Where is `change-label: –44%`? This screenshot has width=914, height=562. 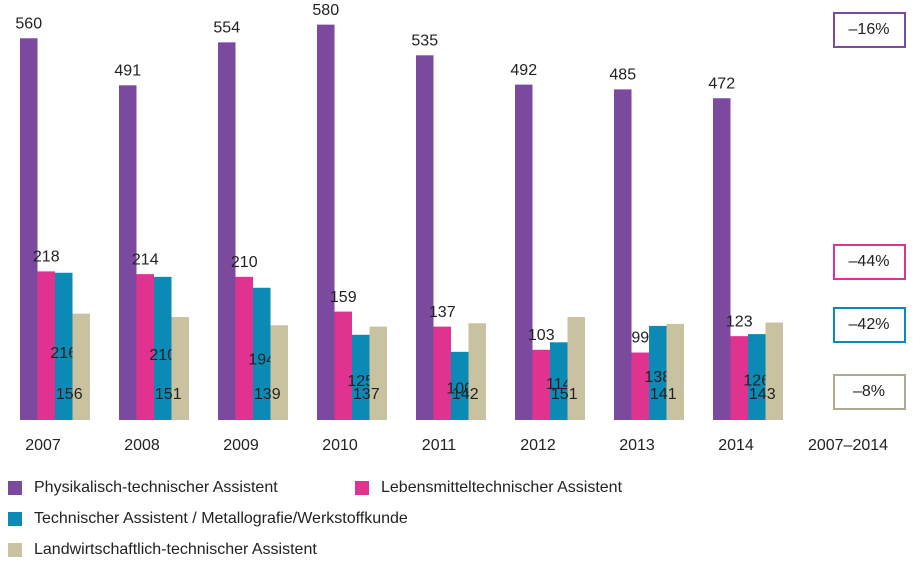 change-label: –44% is located at coordinates (869, 261).